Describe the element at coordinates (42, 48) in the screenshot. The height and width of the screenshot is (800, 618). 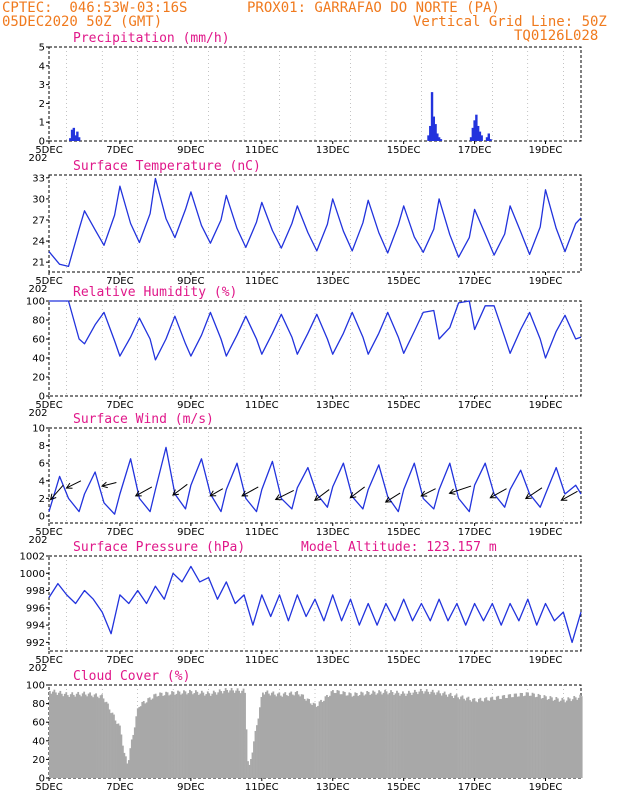
I see `precipitation-ytick-label: 5` at that location.